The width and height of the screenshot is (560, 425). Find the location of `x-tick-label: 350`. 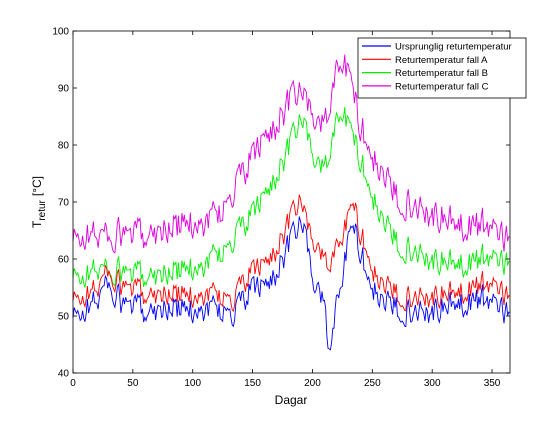

x-tick-label: 350 is located at coordinates (492, 383).